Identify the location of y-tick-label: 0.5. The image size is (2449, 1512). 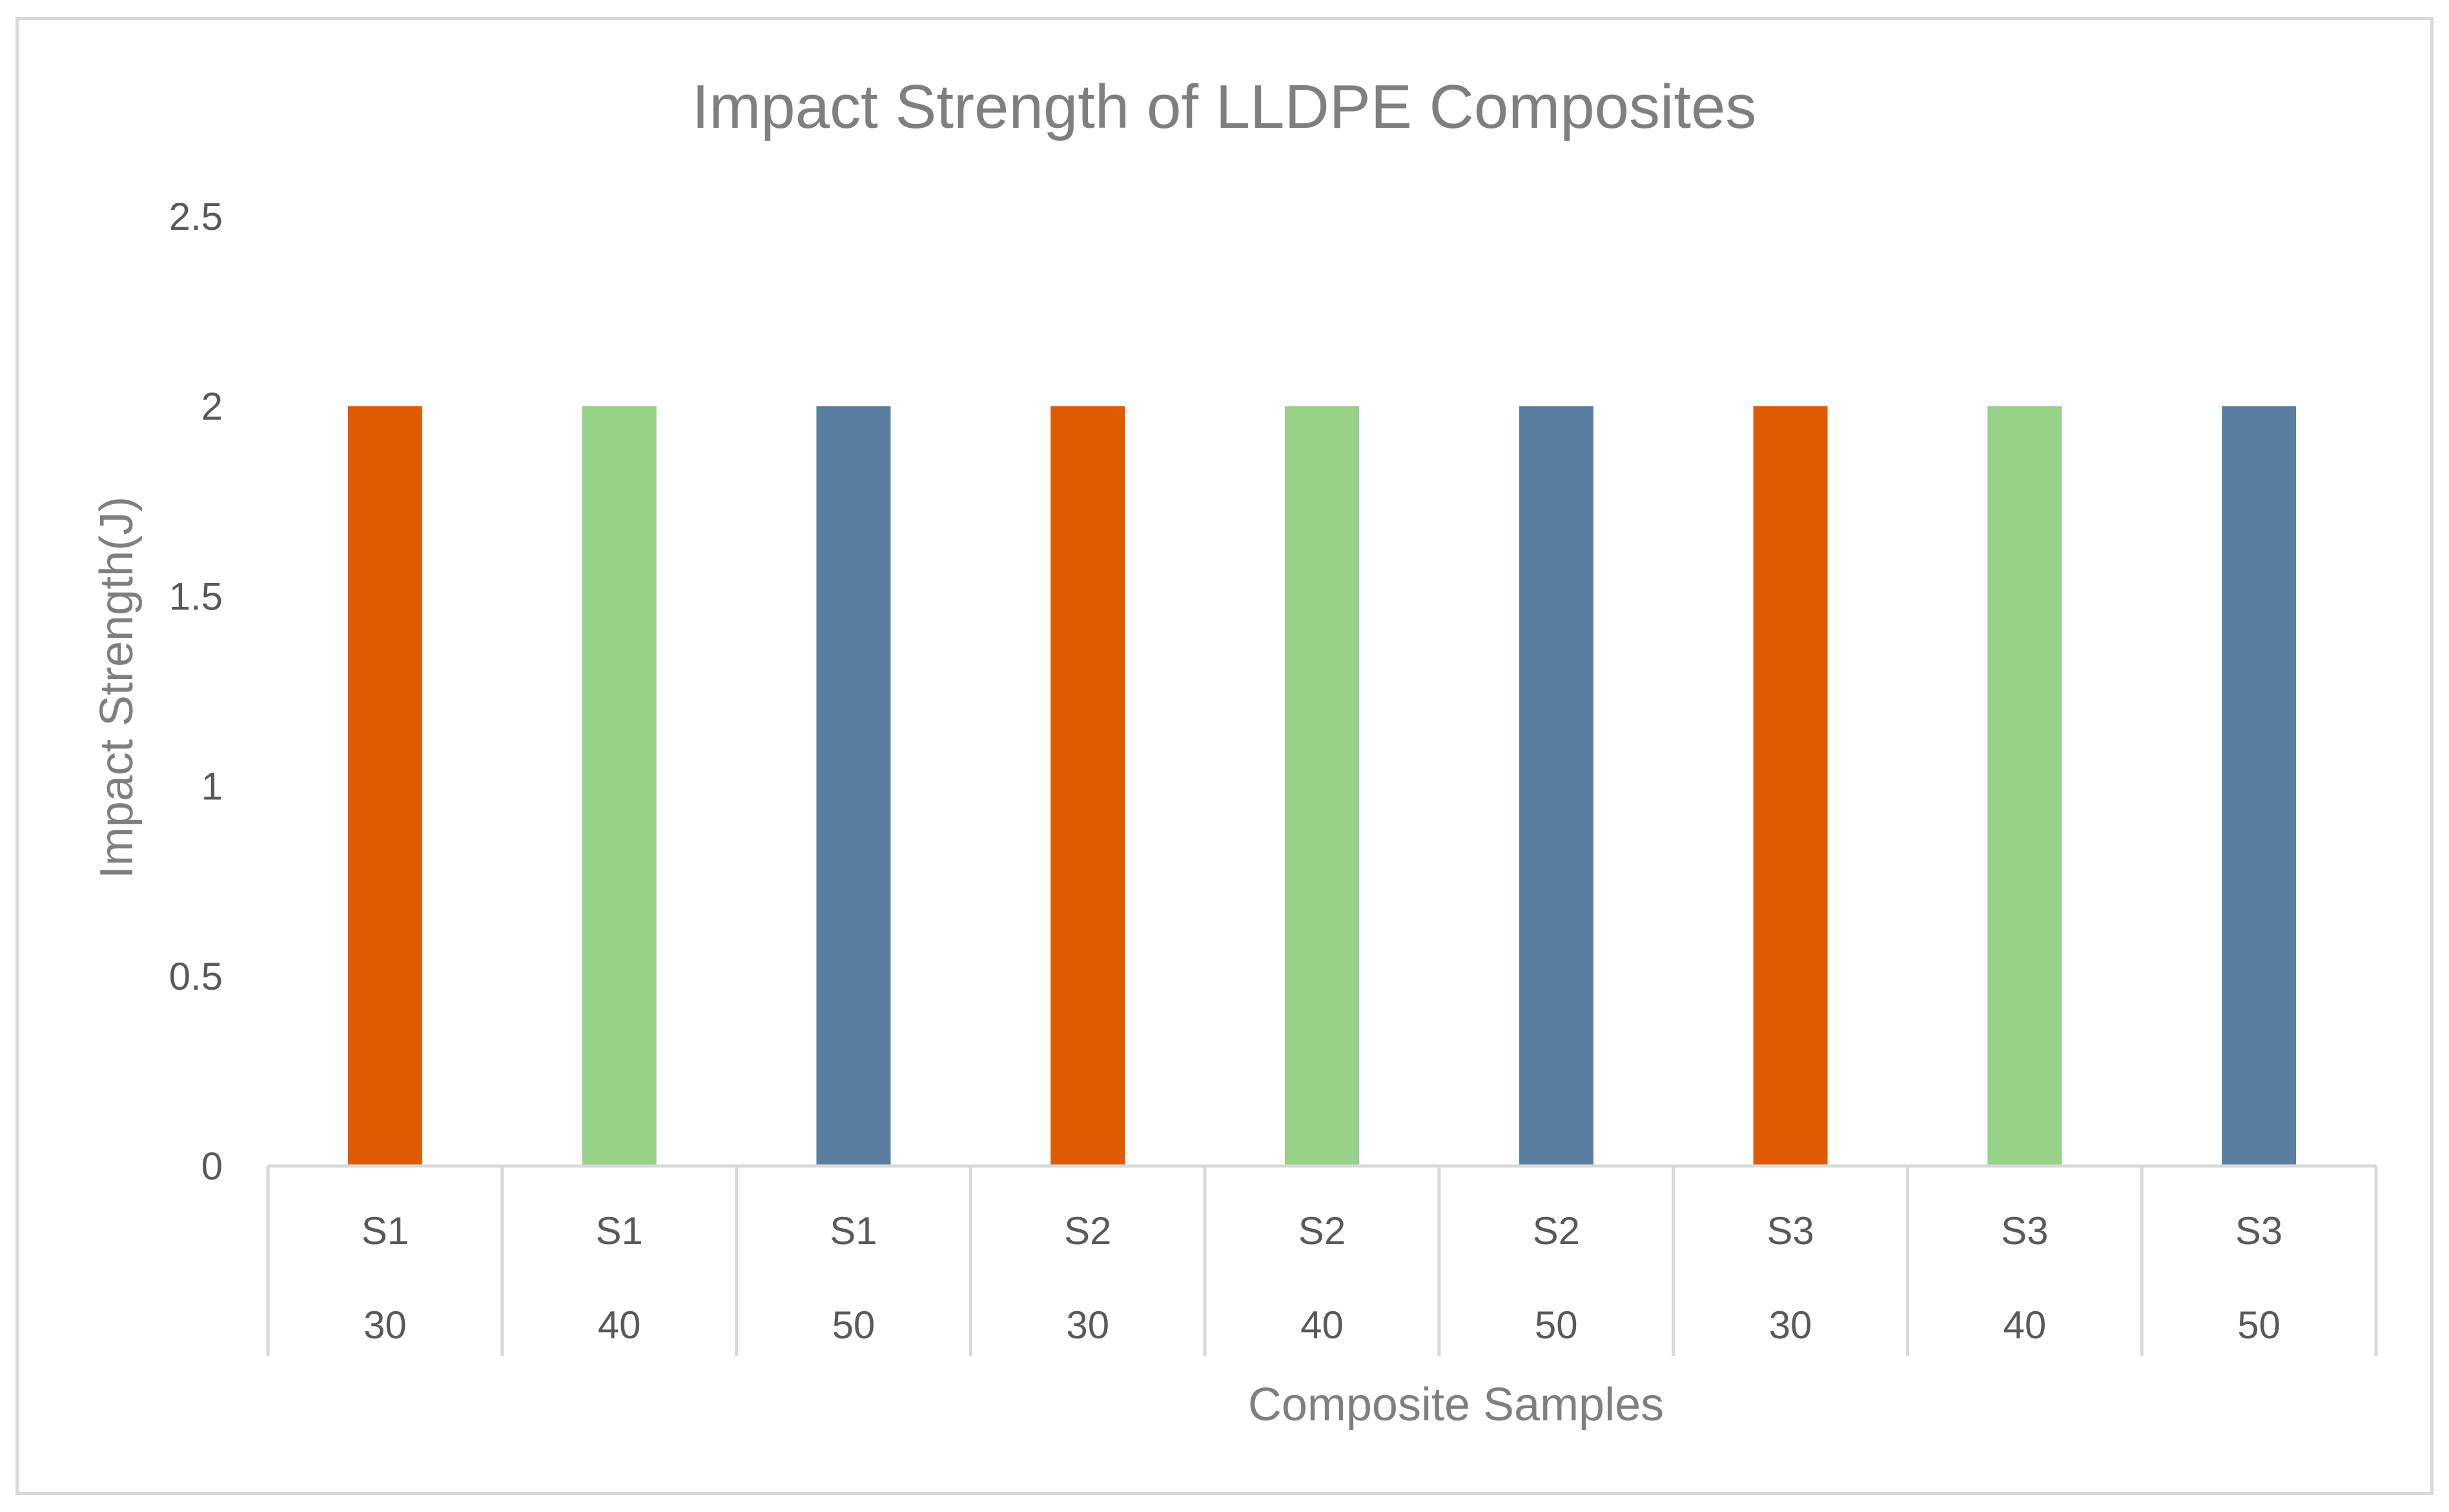
(196, 976).